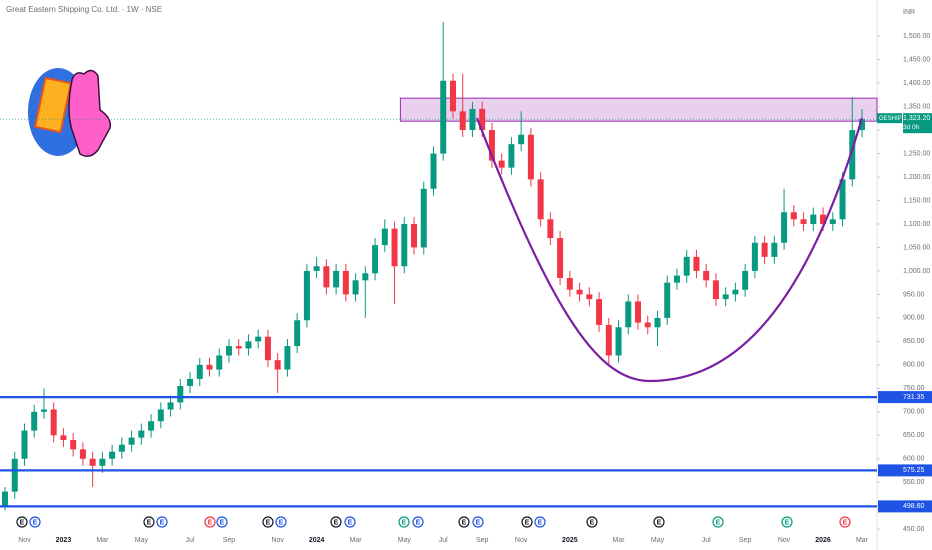 Image resolution: width=932 pixels, height=550 pixels. I want to click on y-tick-label: 450.00, so click(914, 529).